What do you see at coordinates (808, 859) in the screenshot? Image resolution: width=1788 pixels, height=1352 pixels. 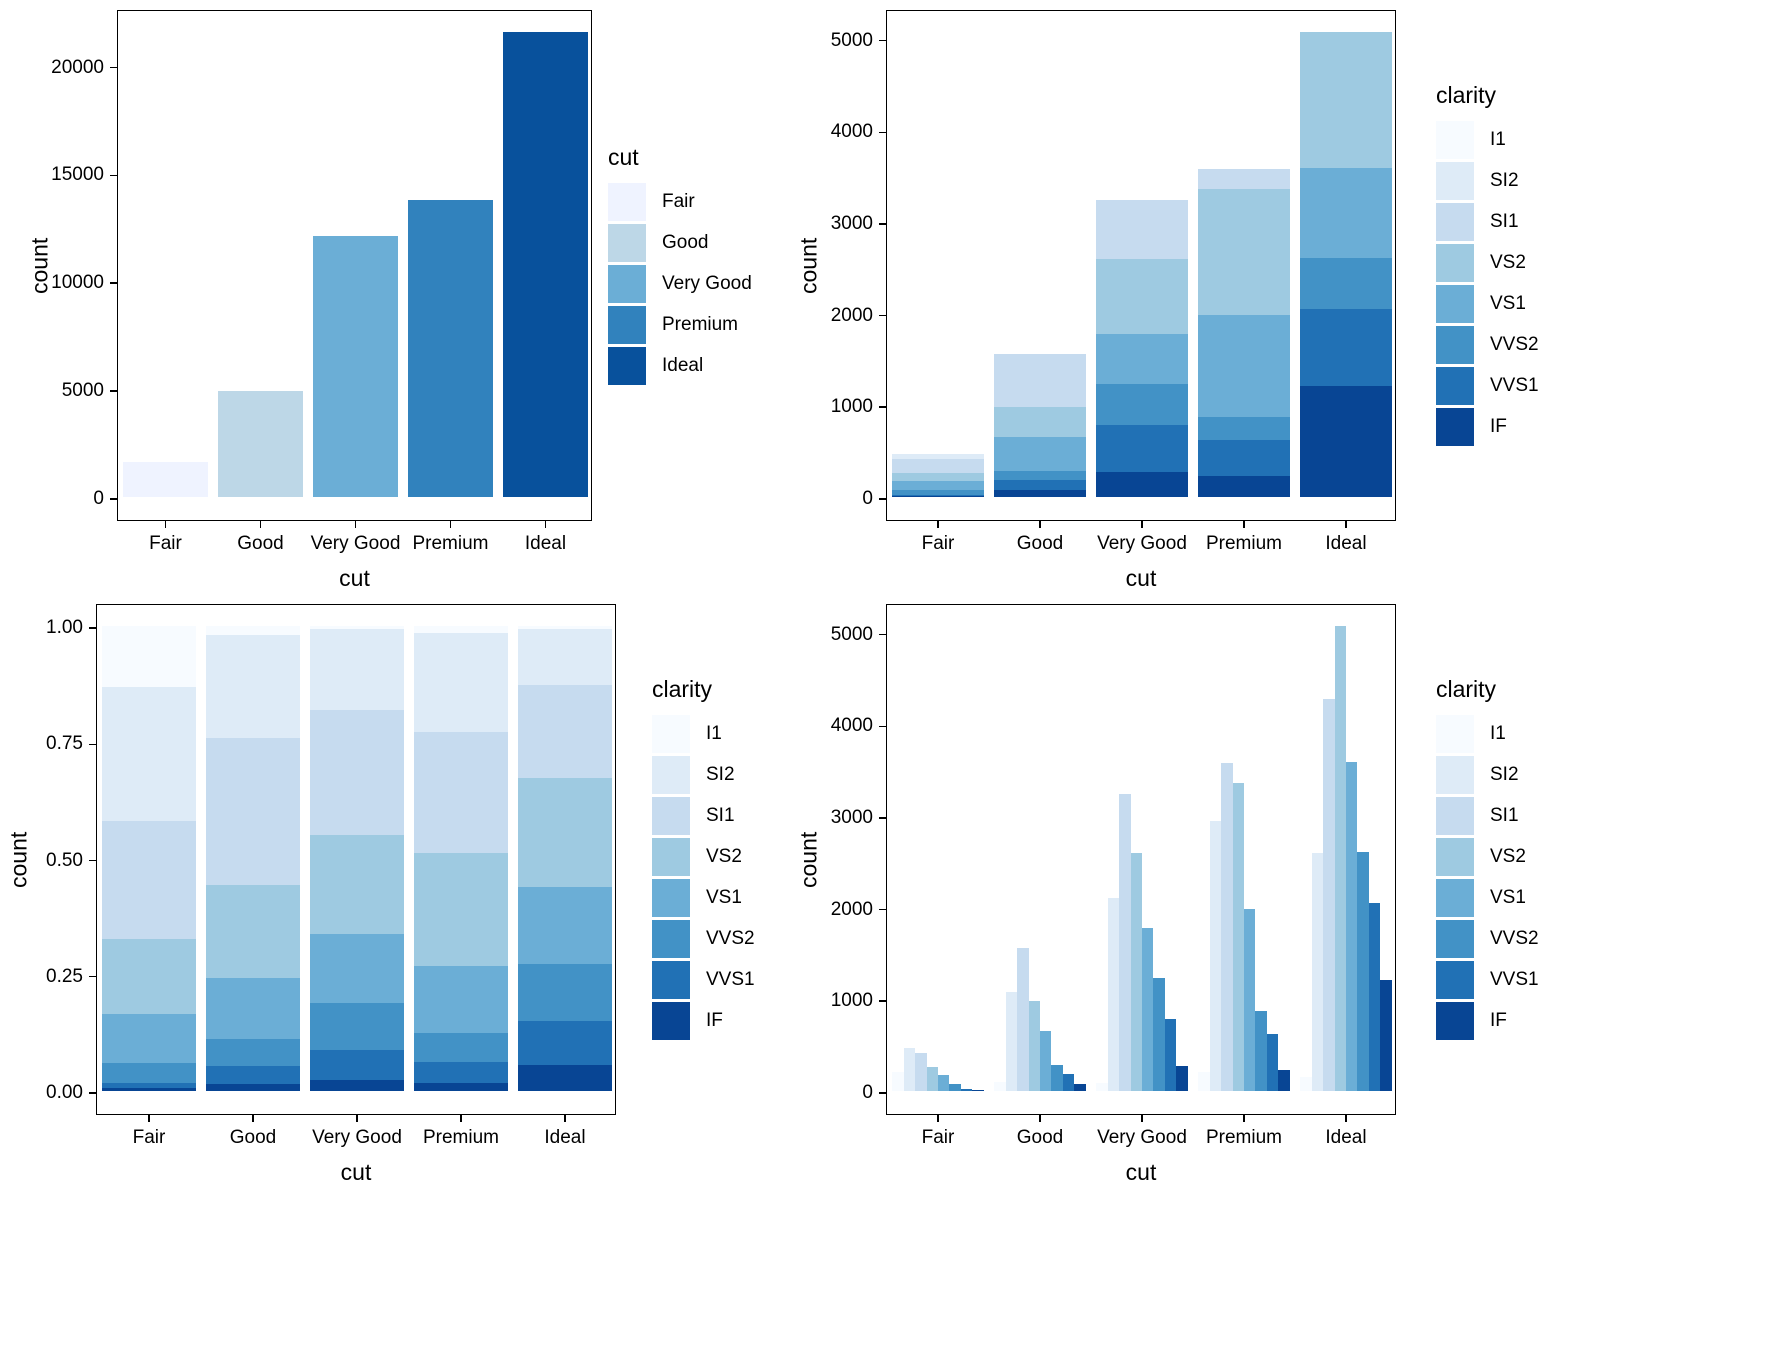 I see `y-axis-title: count` at bounding box center [808, 859].